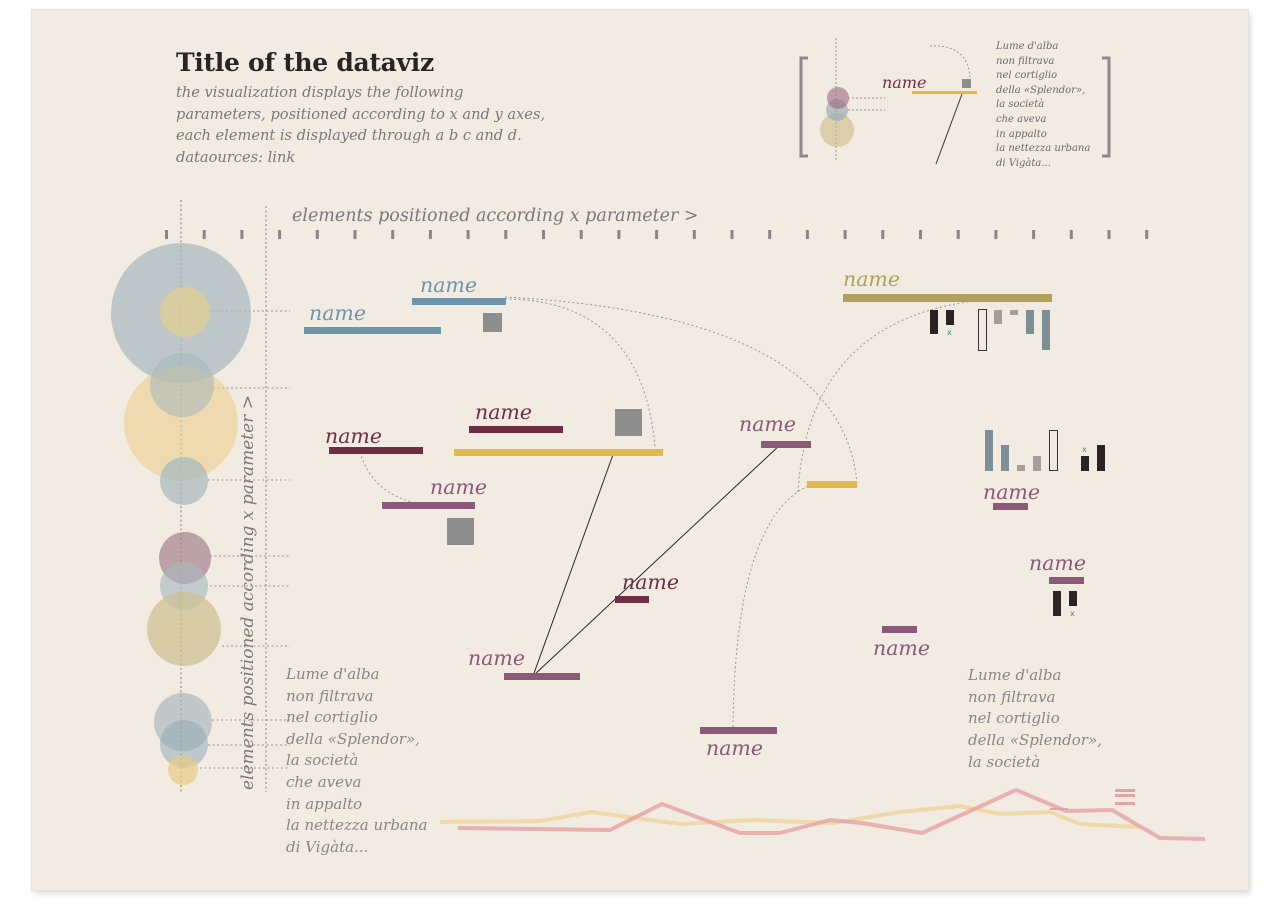 The height and width of the screenshot is (913, 1274). Describe the element at coordinates (1021, 119) in the screenshot. I see `poem-line: che aveva` at that location.